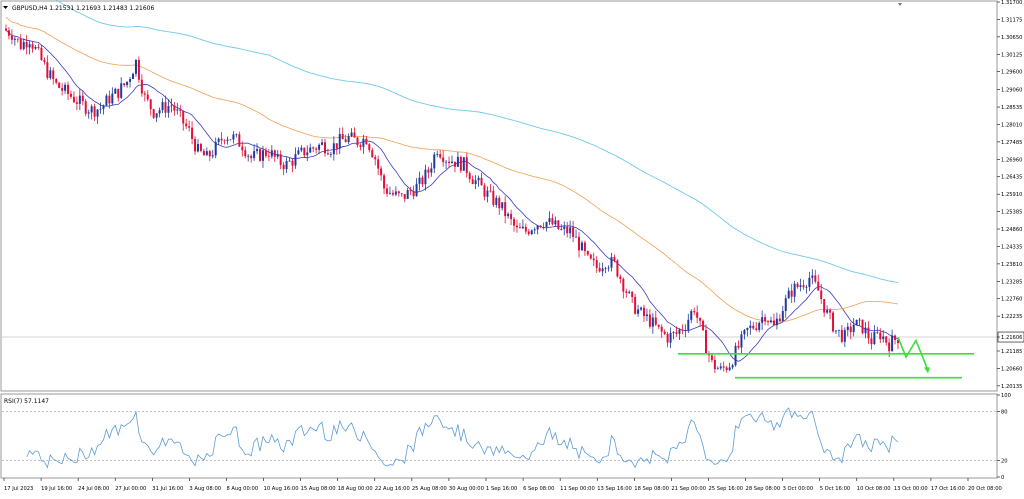 This screenshot has width=1024, height=499. Describe the element at coordinates (1011, 338) in the screenshot. I see `price-axis-label: 1.21606` at that location.